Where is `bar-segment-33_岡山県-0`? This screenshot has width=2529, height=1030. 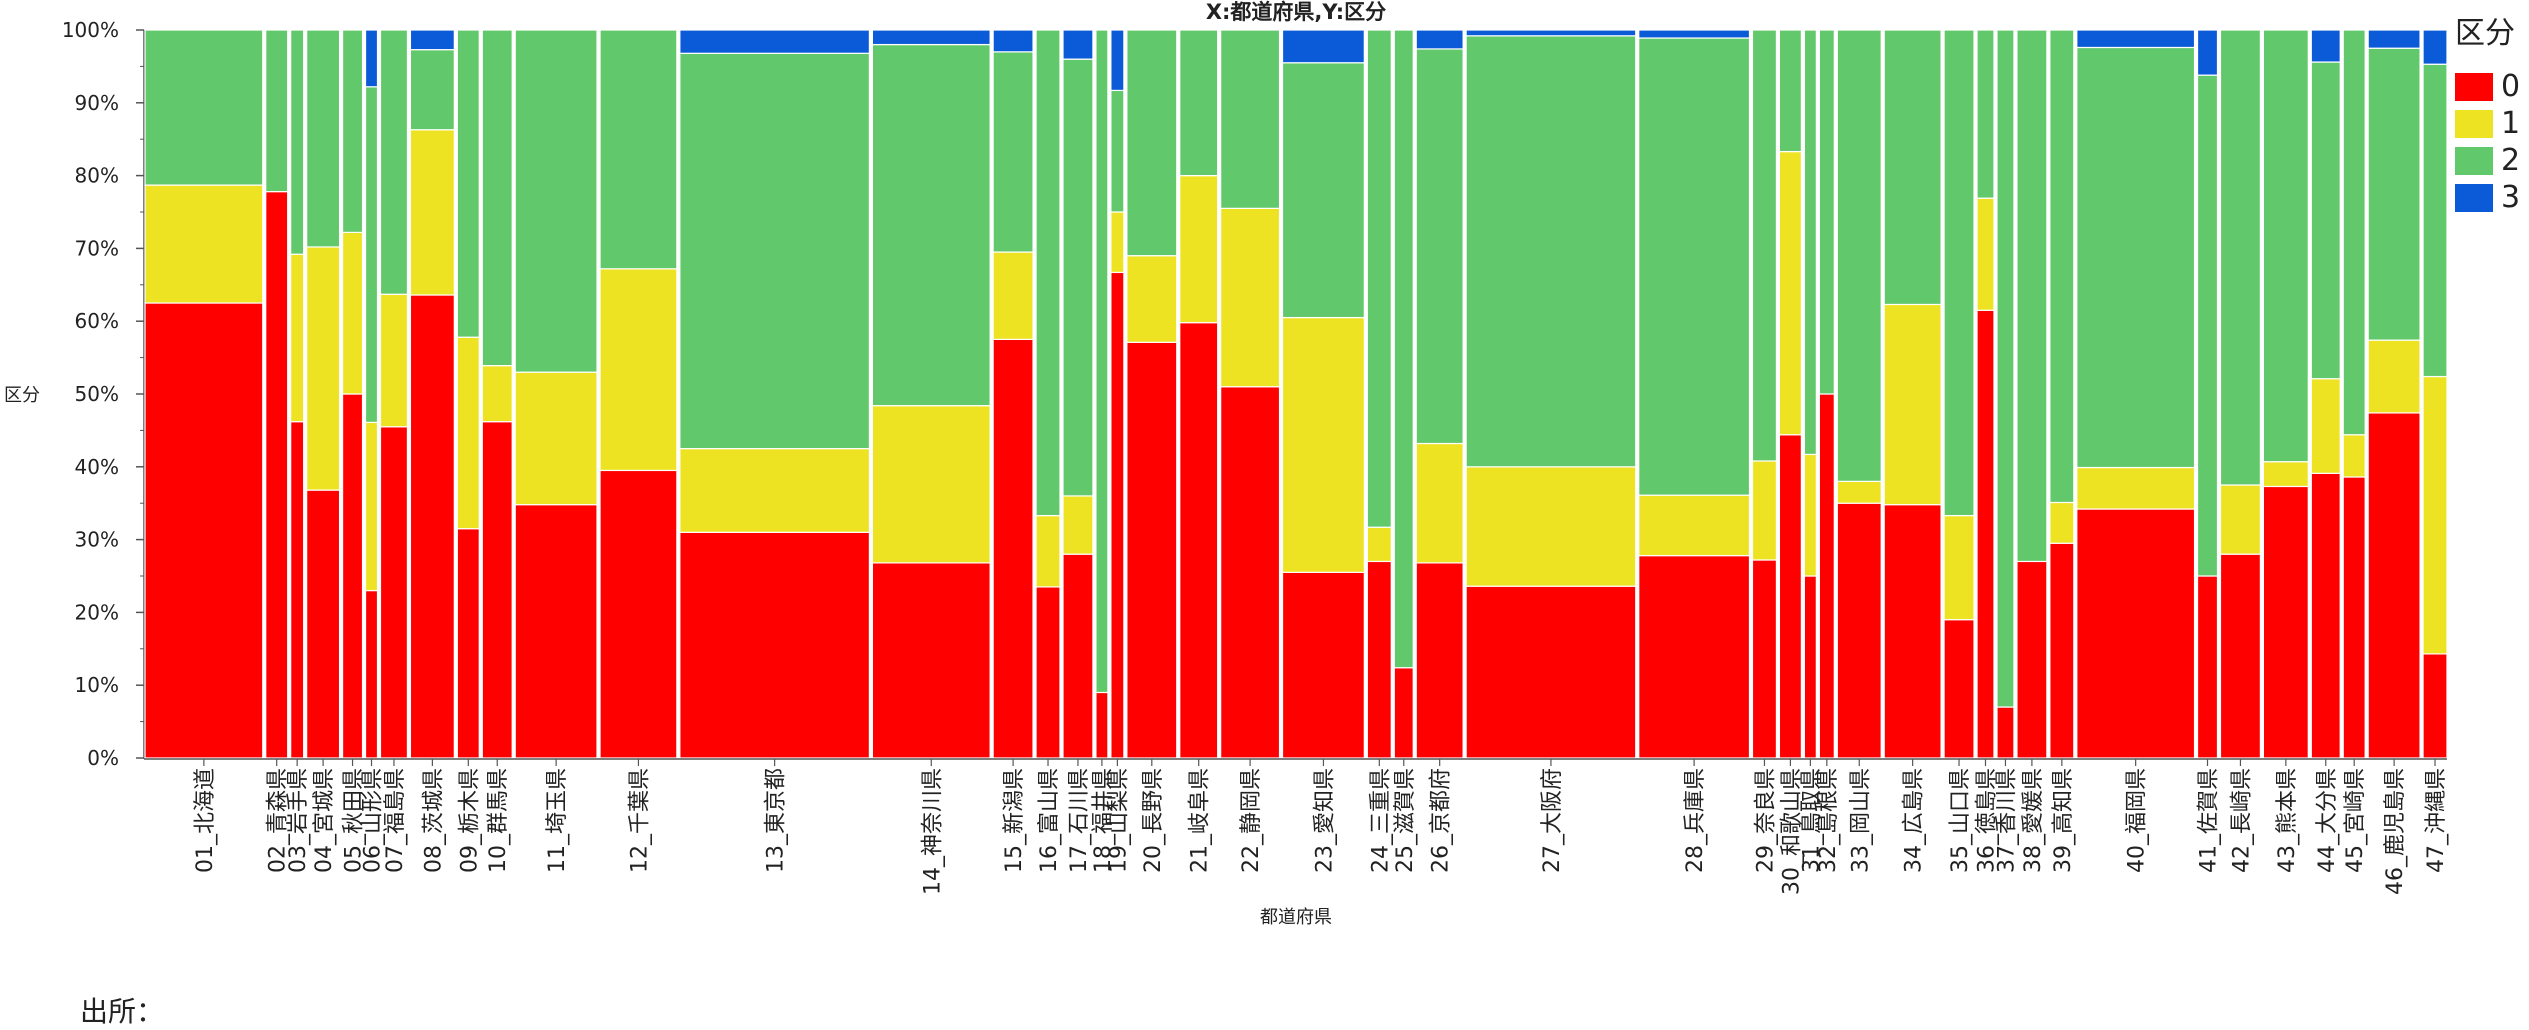 bar-segment-33_岡山県-0 is located at coordinates (1859, 630).